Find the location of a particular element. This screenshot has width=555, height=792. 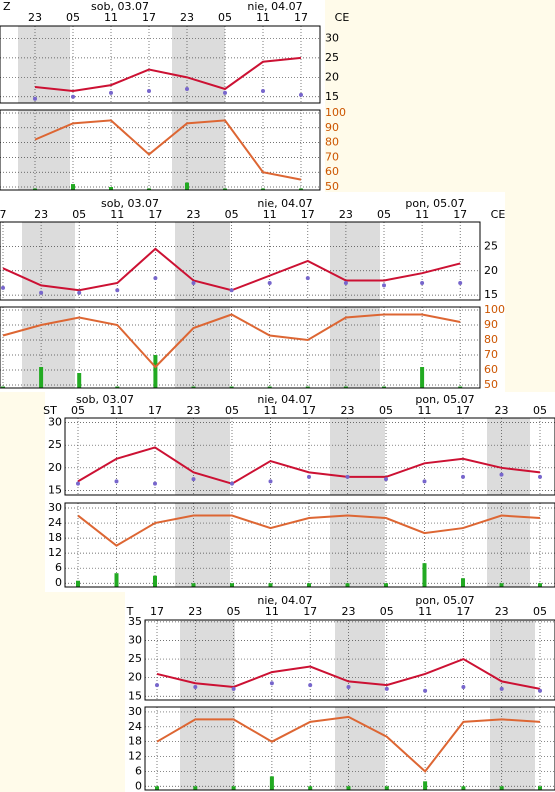

lower-tick-label: 50 is located at coordinates (491, 384).